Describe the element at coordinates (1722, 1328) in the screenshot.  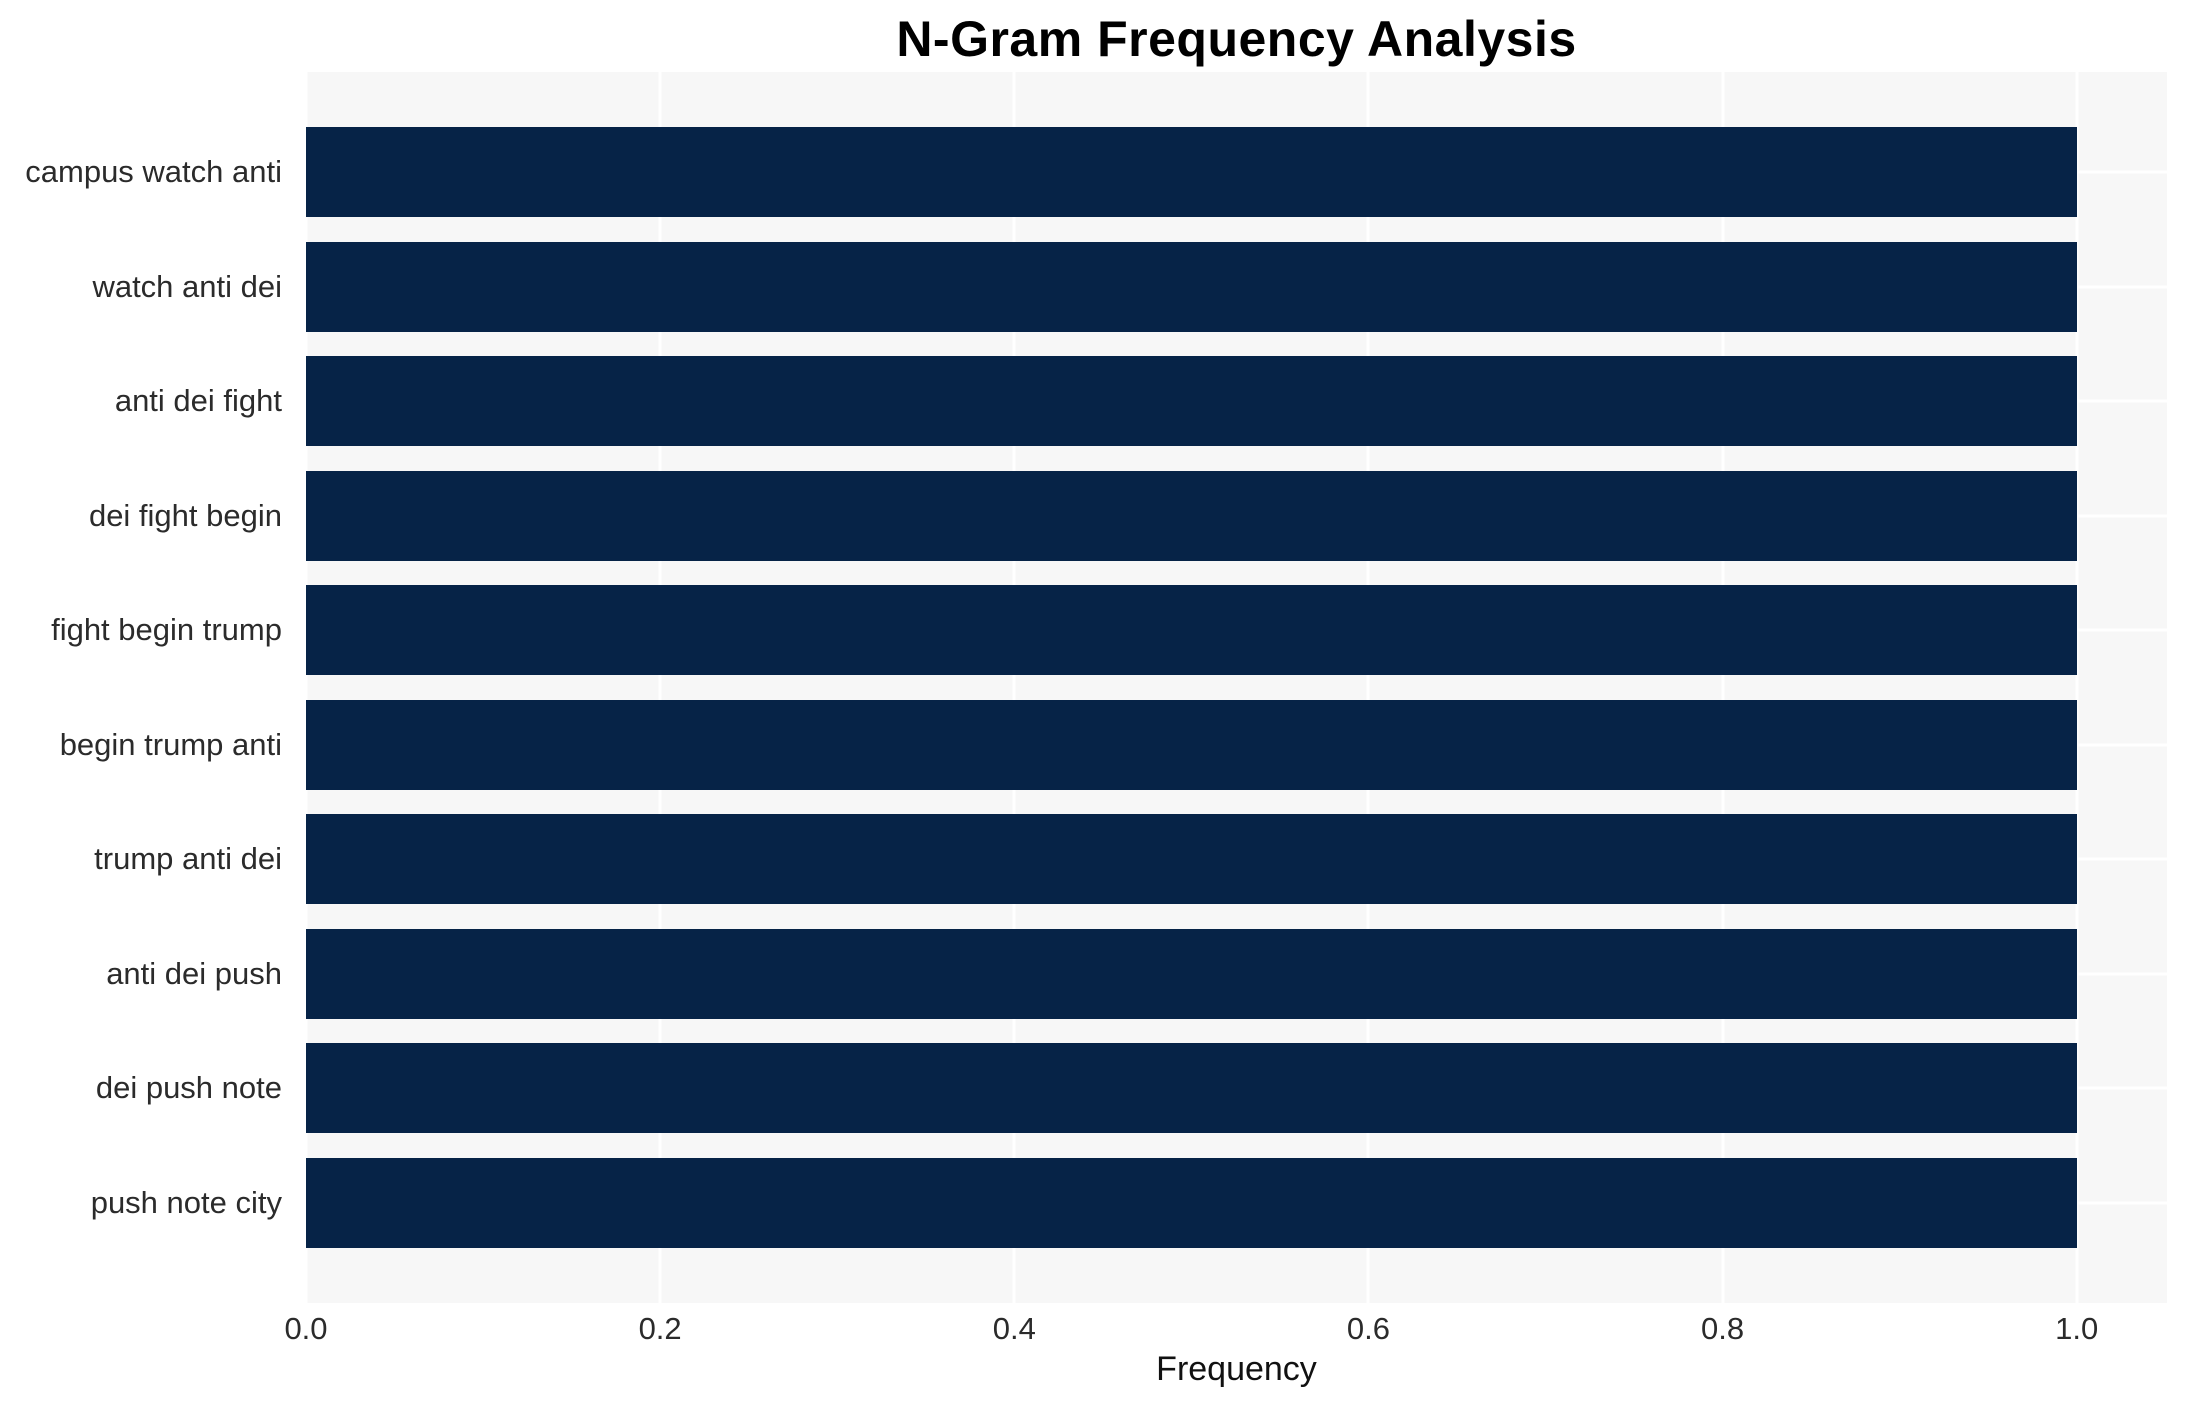
I see `x-axis-tick-label: 0.8` at that location.